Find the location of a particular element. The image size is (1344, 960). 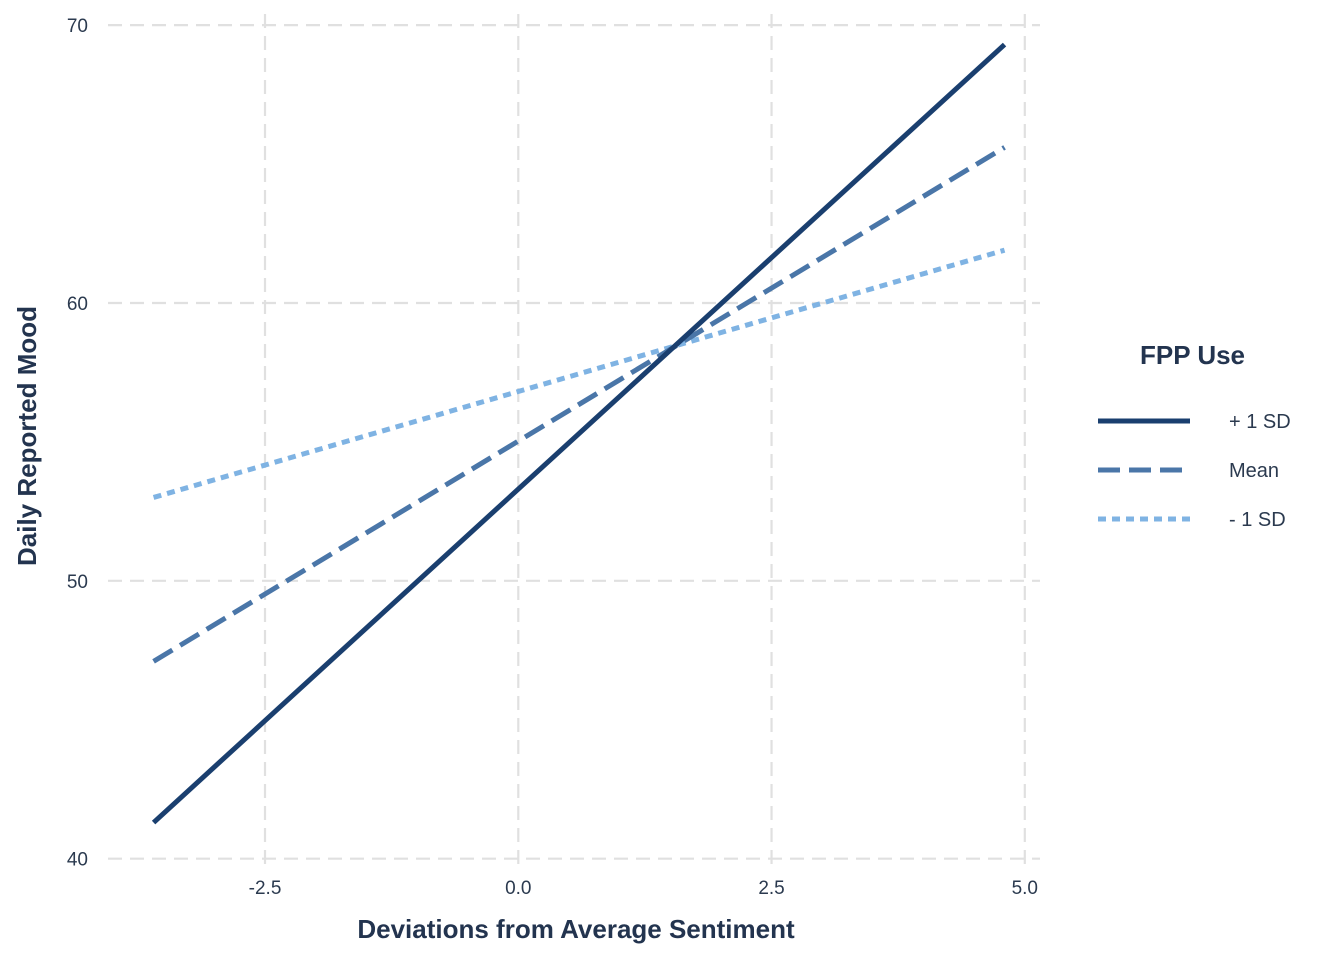

legend-item: - 1 SD is located at coordinates (1192, 520).